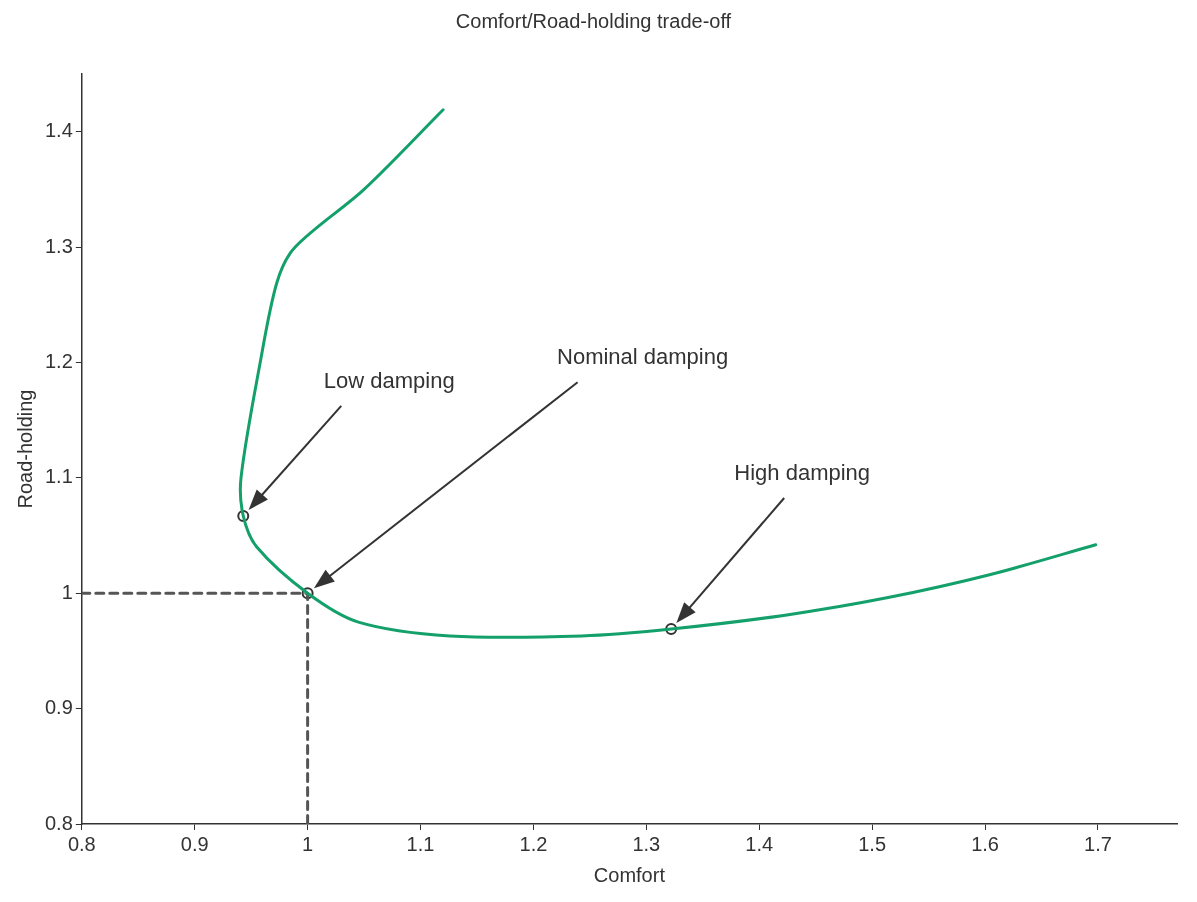  I want to click on x-tick-label: 1.6, so click(985, 843).